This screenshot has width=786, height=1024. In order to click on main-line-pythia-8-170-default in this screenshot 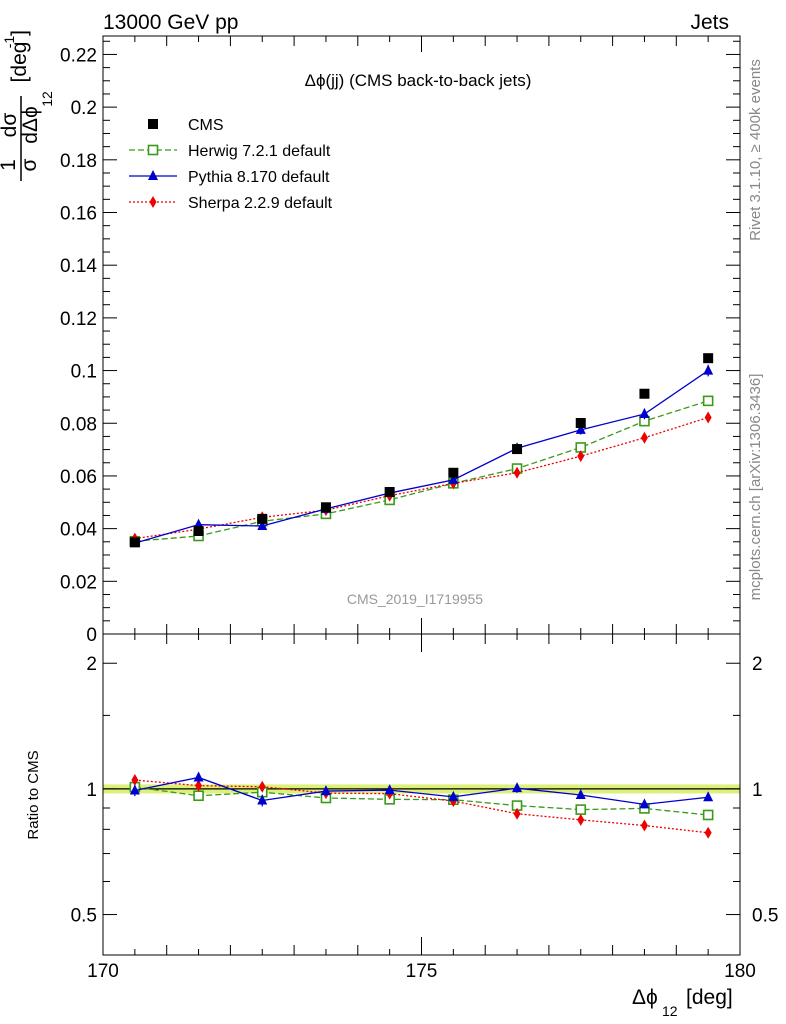, I will do `click(421, 457)`.